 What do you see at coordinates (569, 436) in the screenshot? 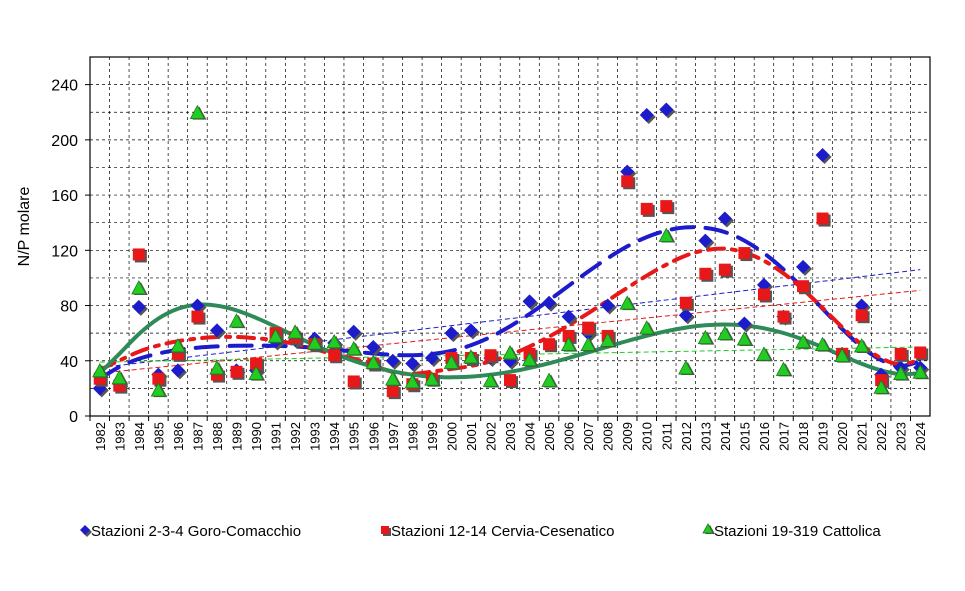
I see `x-tick-label: 2006` at bounding box center [569, 436].